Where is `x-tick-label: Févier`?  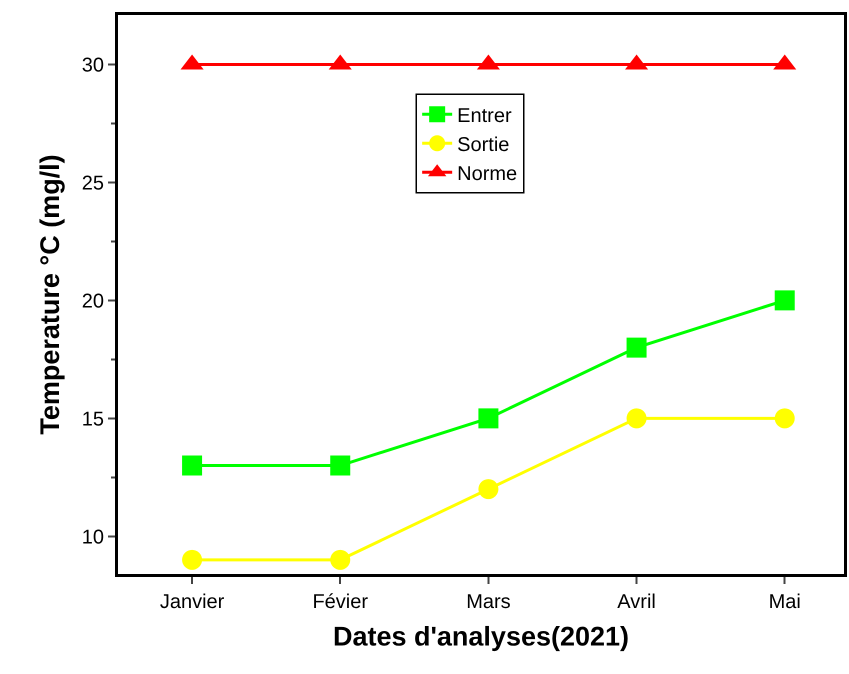
x-tick-label: Févier is located at coordinates (340, 602).